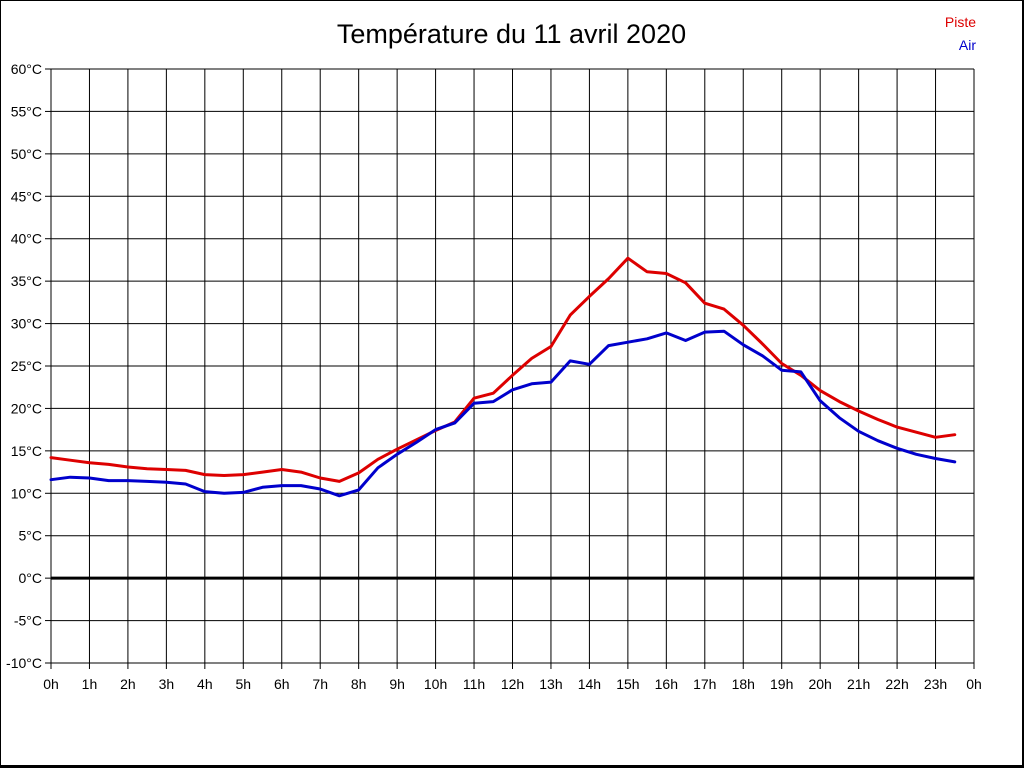 The height and width of the screenshot is (768, 1024). I want to click on svg-text: -5°C, so click(28, 621).